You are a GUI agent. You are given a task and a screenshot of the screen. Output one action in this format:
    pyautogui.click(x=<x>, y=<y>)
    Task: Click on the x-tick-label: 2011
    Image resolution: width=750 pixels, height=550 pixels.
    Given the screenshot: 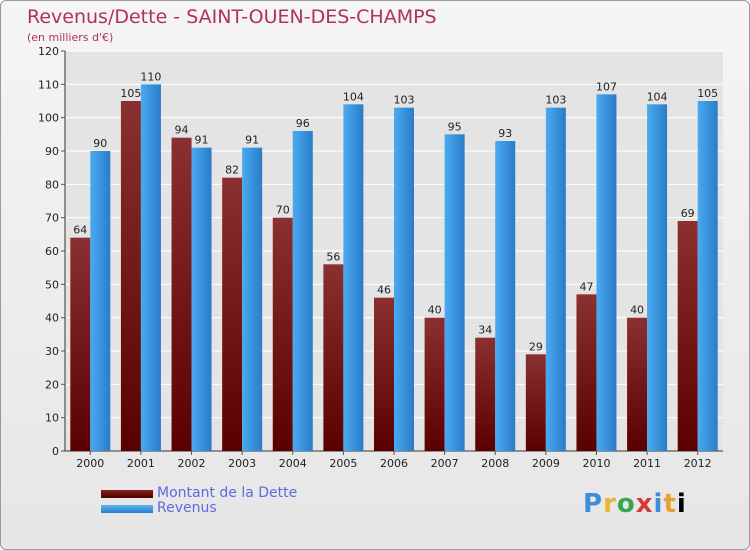 What is the action you would take?
    pyautogui.click(x=647, y=463)
    